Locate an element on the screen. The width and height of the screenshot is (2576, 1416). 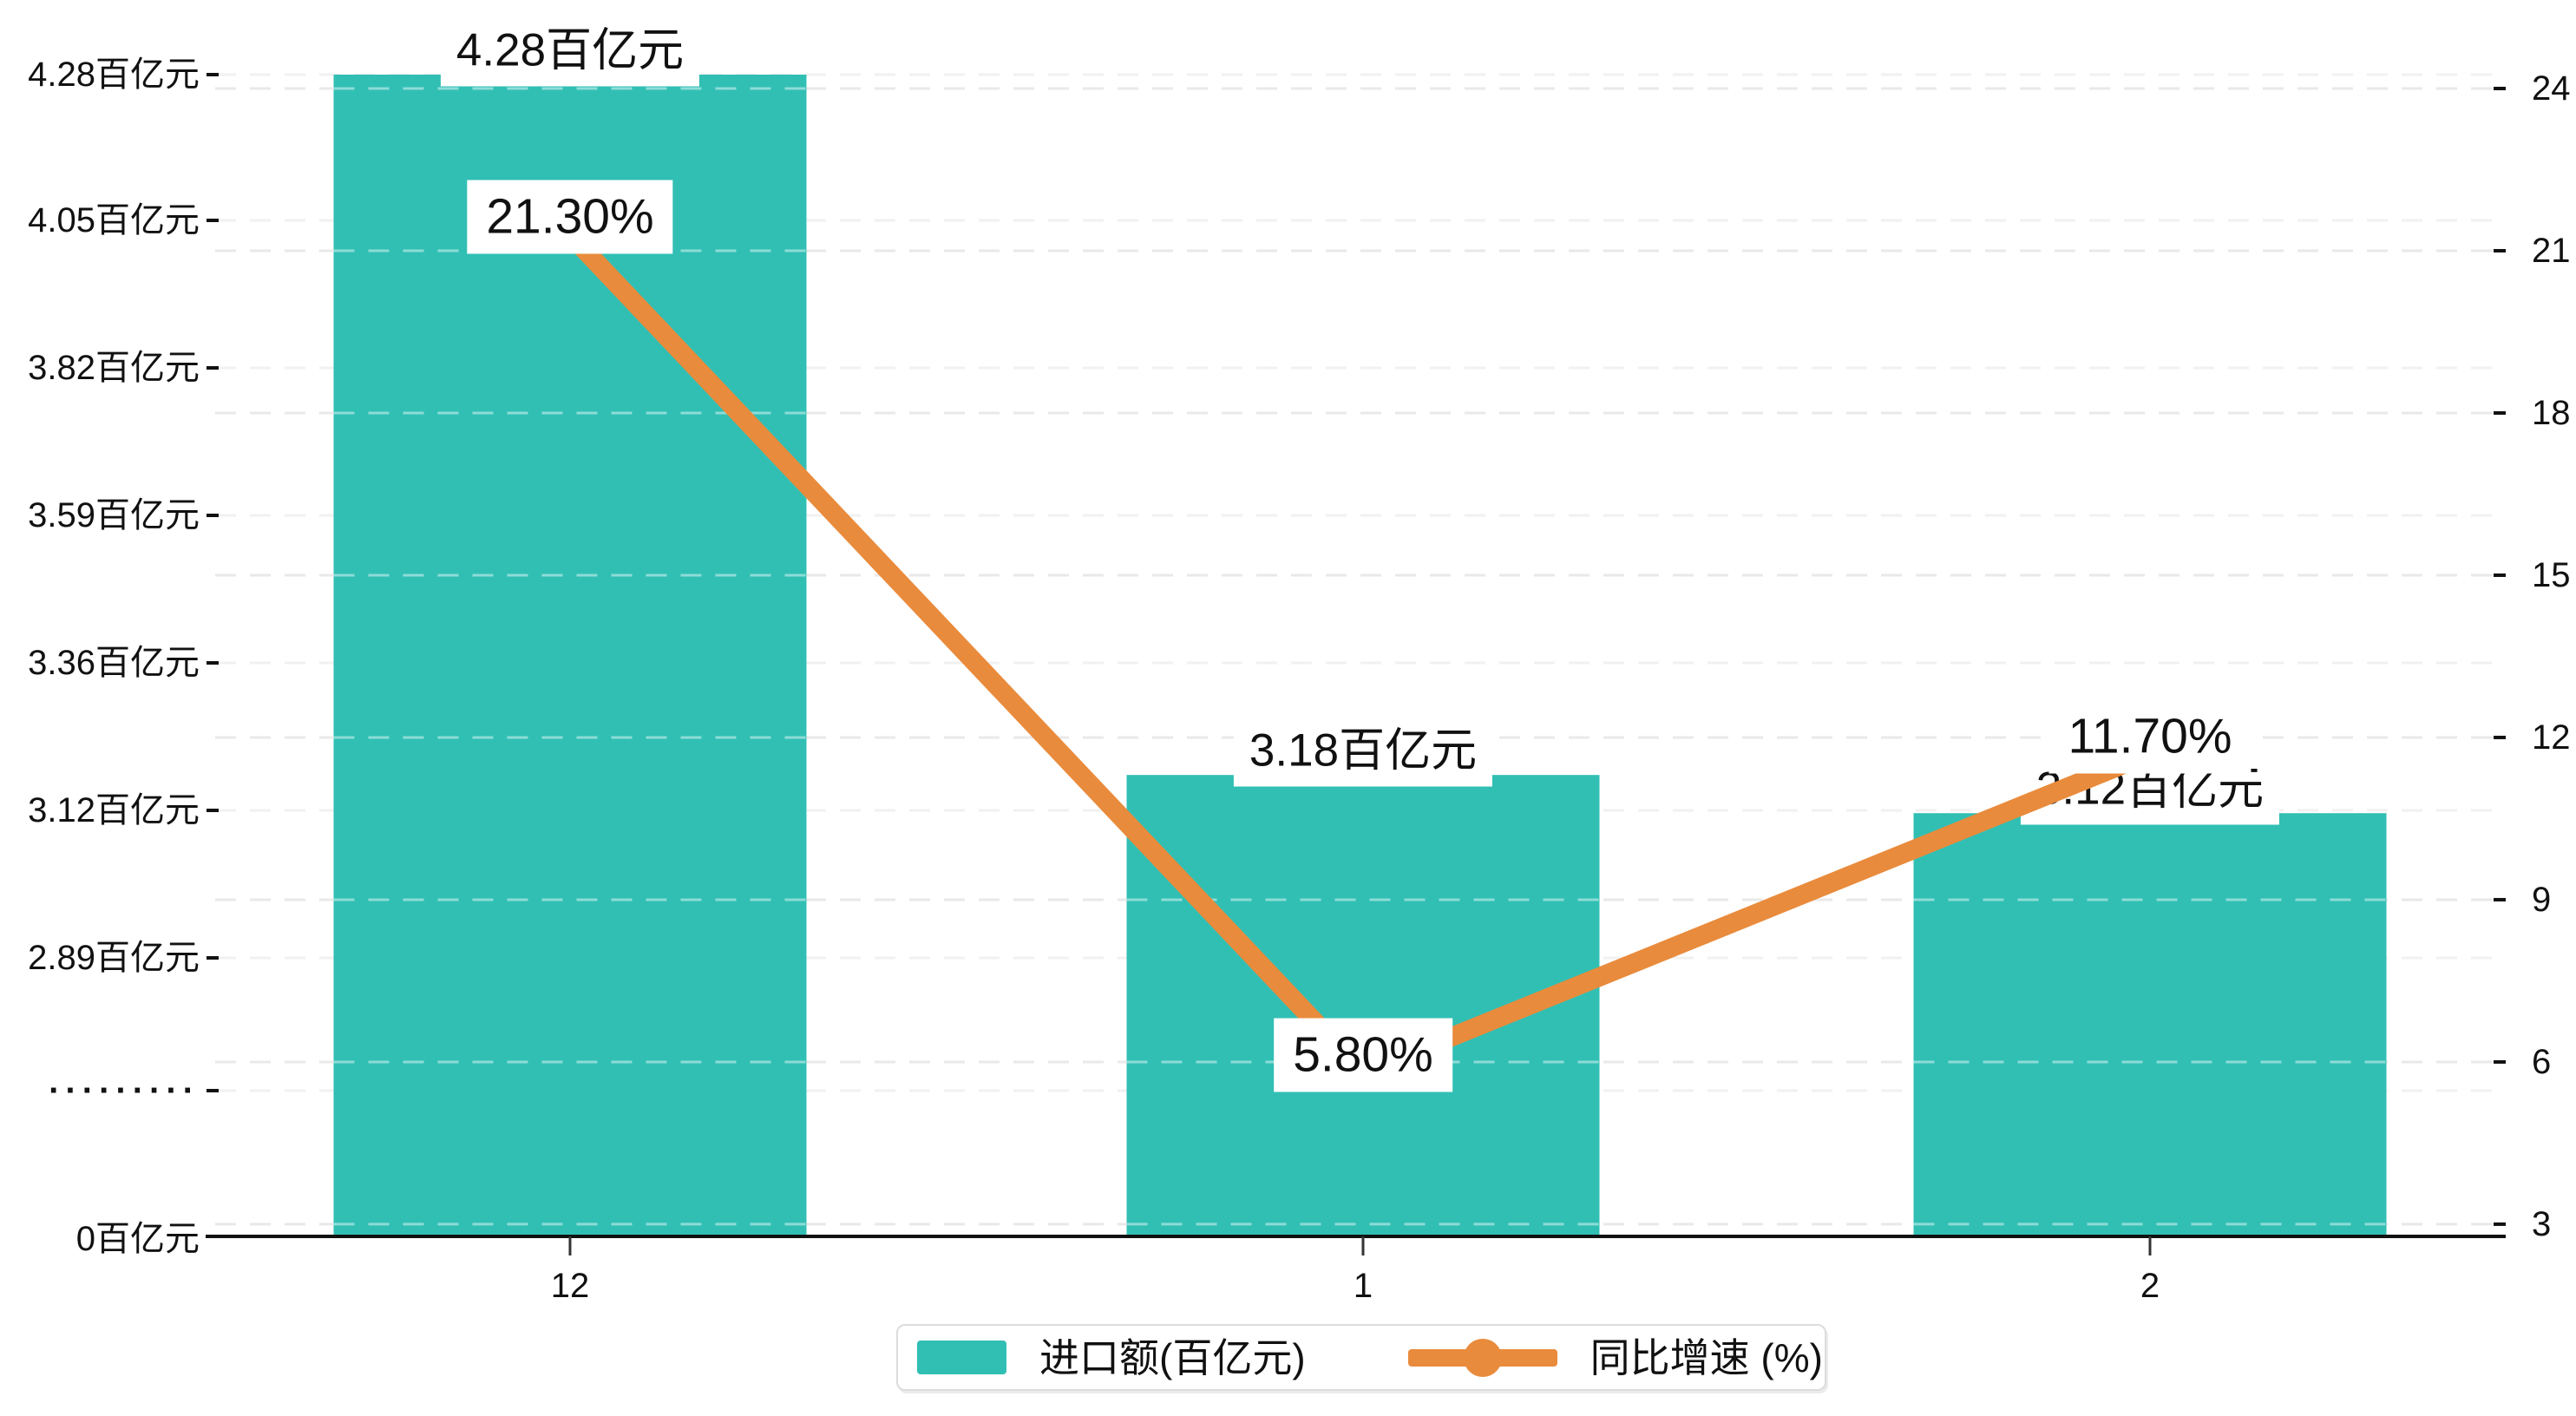
x-axis-label-2: 2 is located at coordinates (2150, 1286).